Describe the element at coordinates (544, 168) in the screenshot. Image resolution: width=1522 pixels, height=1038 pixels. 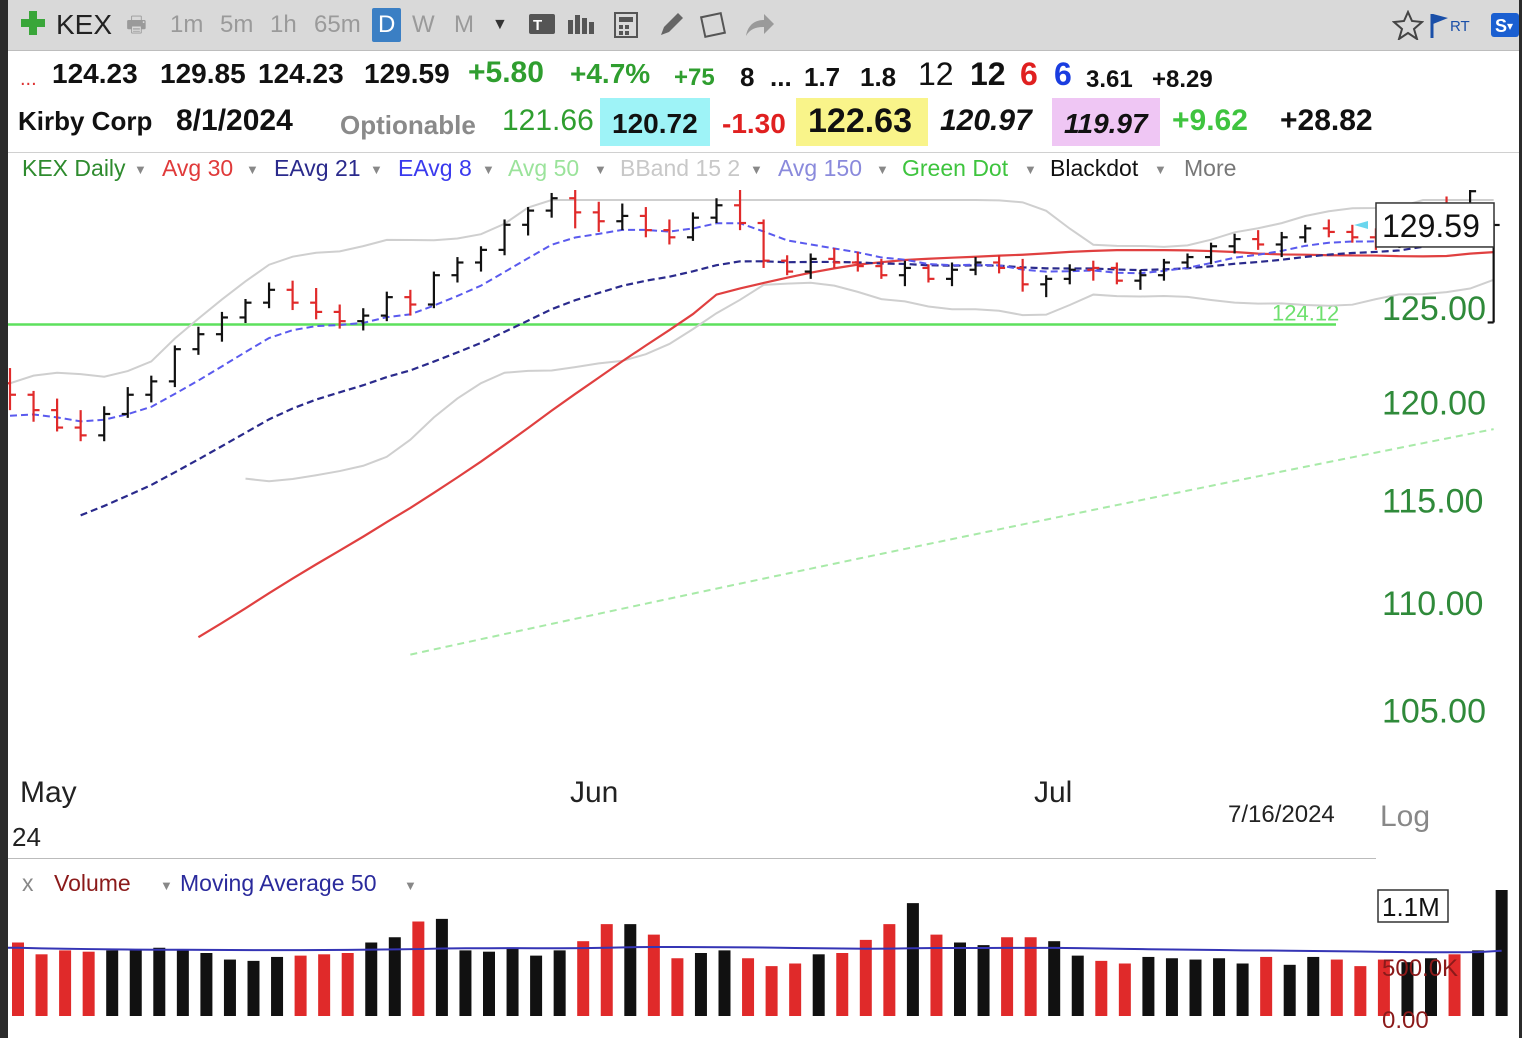
I see `study-avg50: Avg 50` at that location.